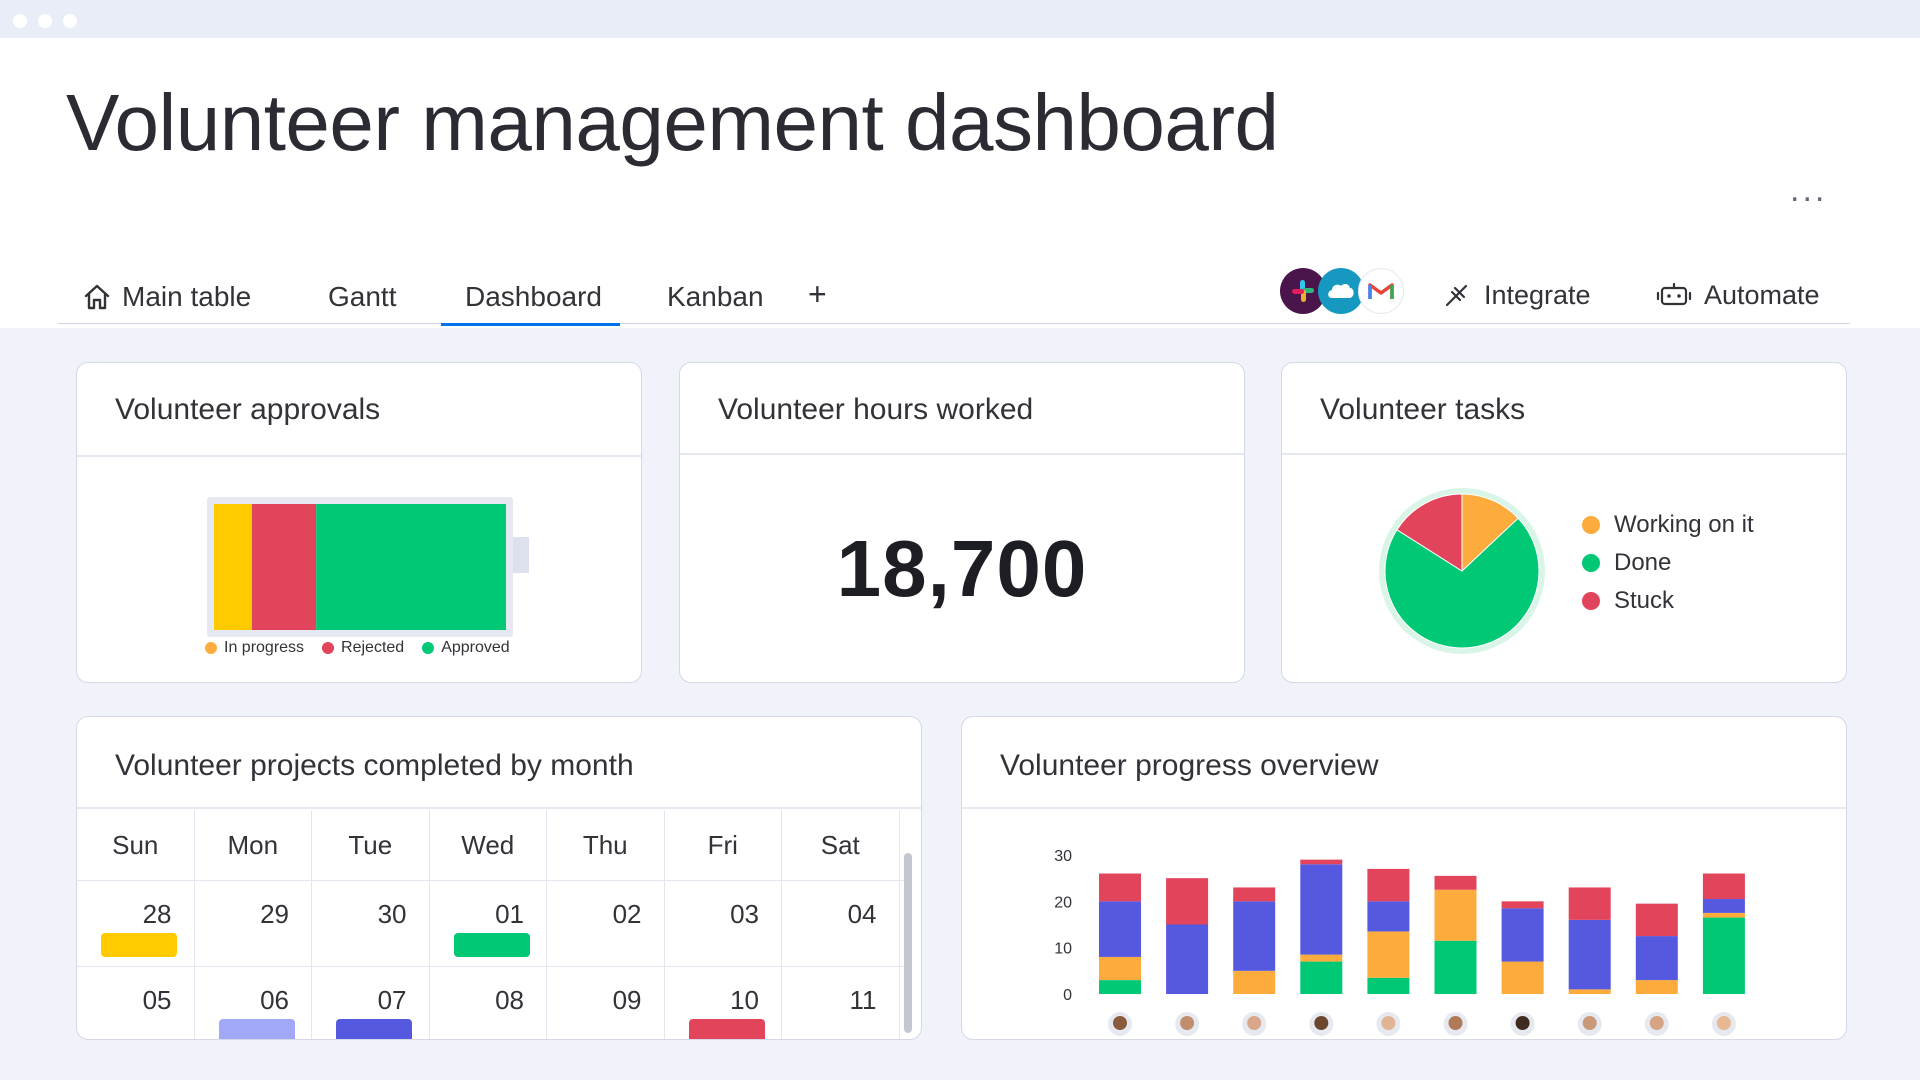  Describe the element at coordinates (253, 1003) in the screenshot. I see `calendar-day-cell: 06` at that location.